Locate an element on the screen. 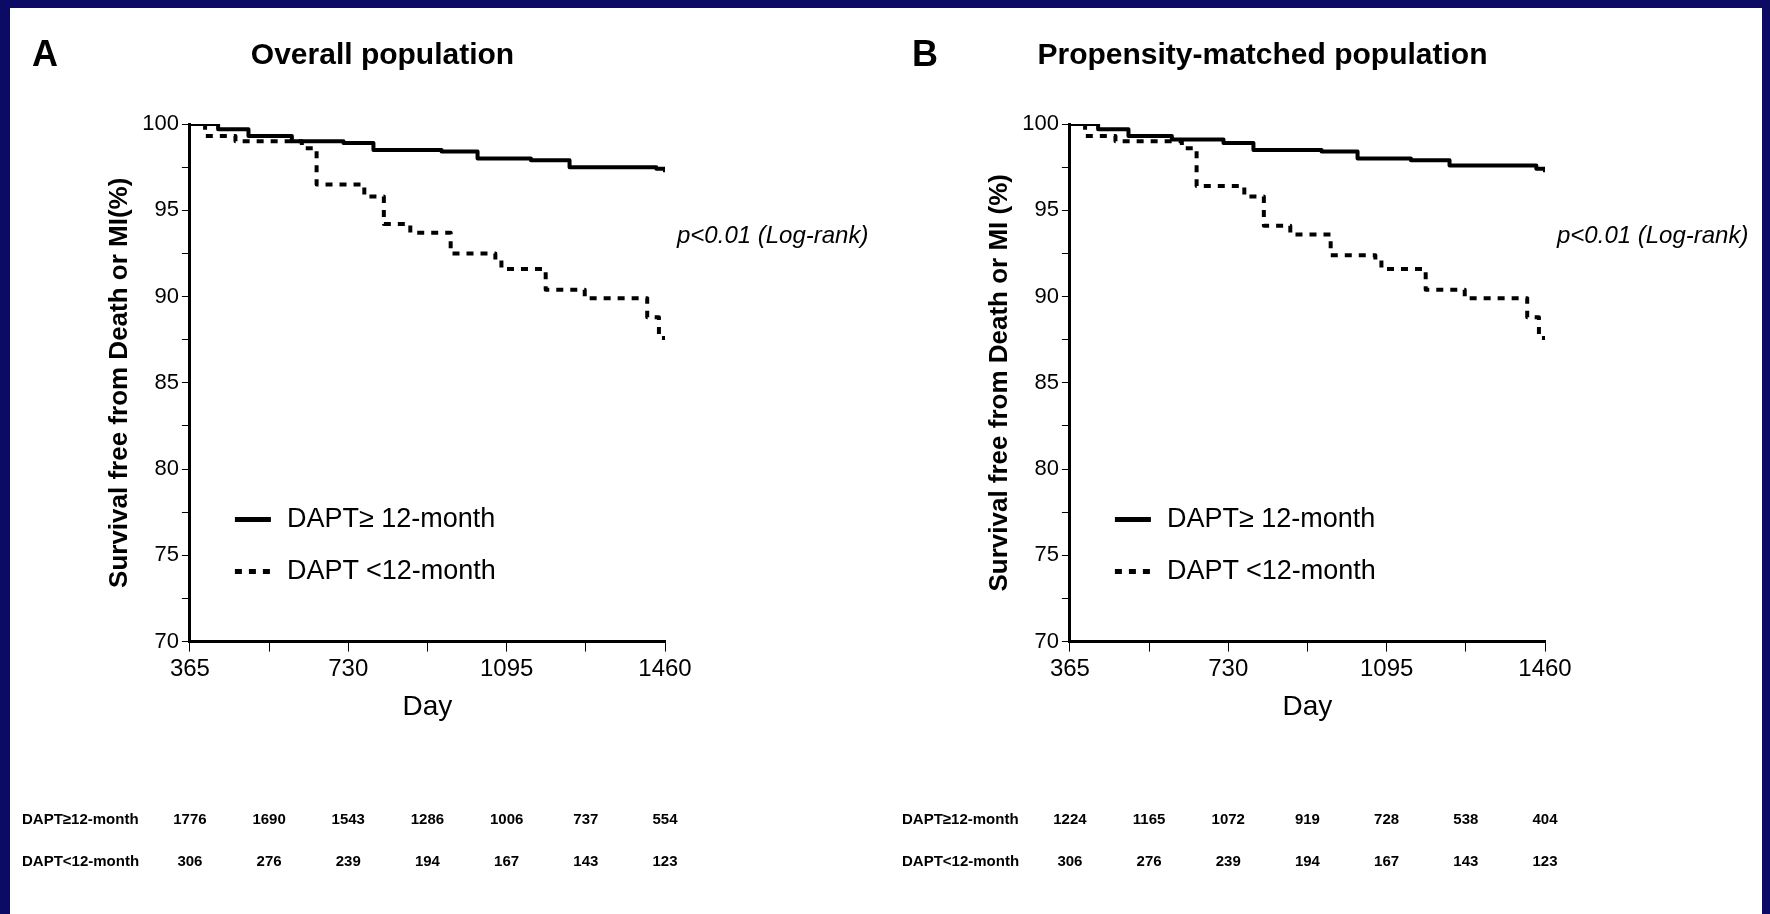  text: DAPT≥12-month 1776 1690 1543 1286 1006 737 554 is located at coordinates (350, 819).